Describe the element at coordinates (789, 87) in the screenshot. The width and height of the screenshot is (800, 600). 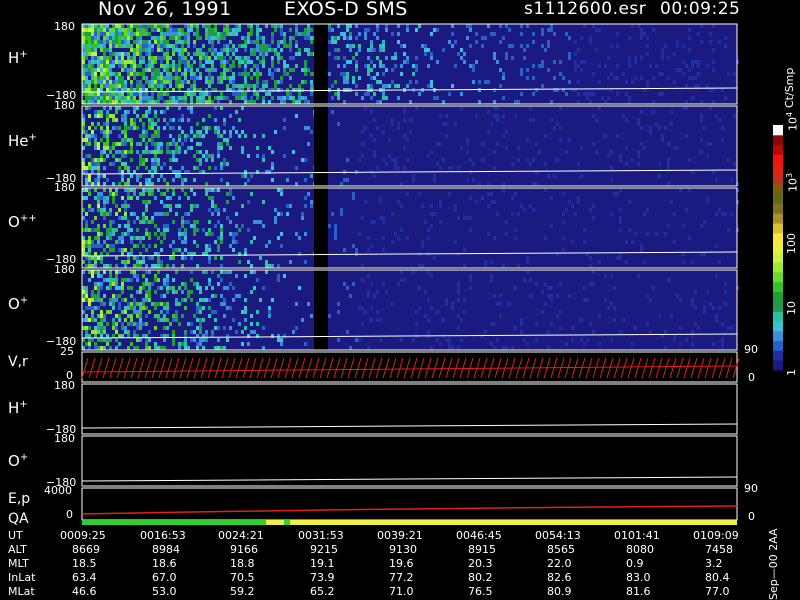
I see `colorbar-unit: Ct/Smp` at that location.